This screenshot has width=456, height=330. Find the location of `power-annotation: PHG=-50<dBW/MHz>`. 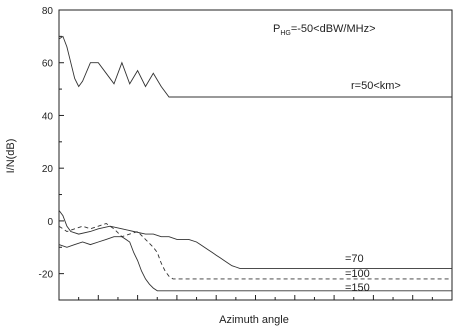

power-annotation: PHG=-50<dBW/MHz> is located at coordinates (324, 30).